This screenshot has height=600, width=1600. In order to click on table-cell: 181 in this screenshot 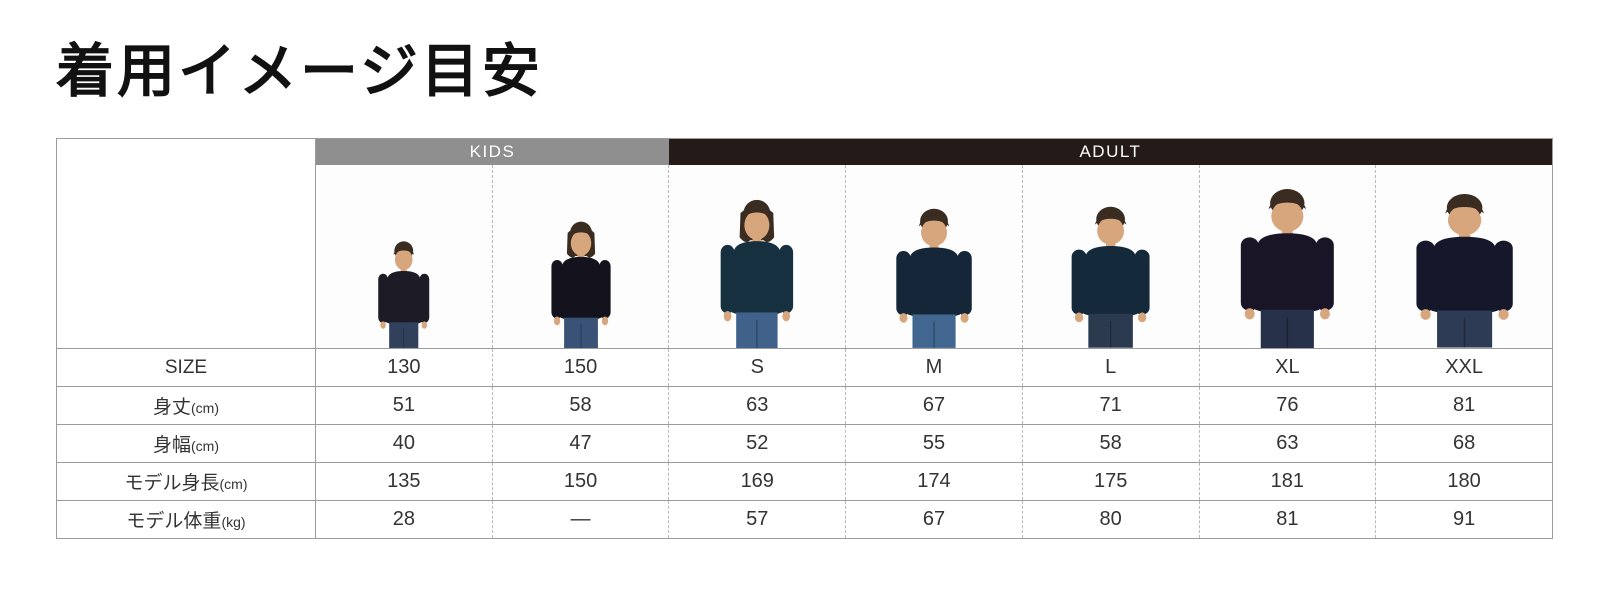, I will do `click(1287, 481)`.